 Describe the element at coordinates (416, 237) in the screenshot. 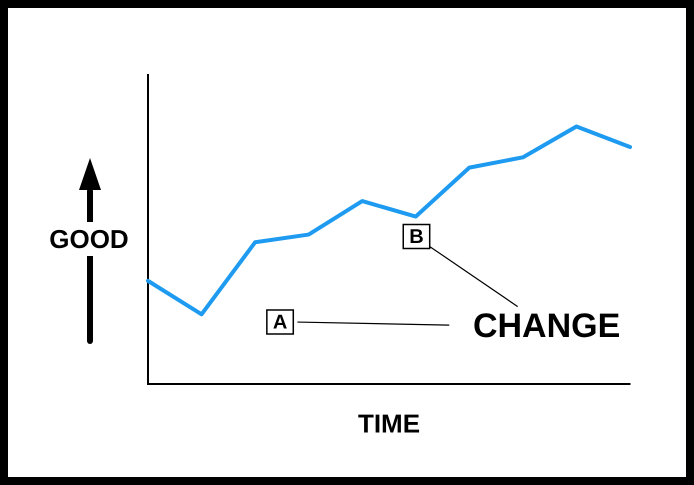

I see `annotation: B` at that location.